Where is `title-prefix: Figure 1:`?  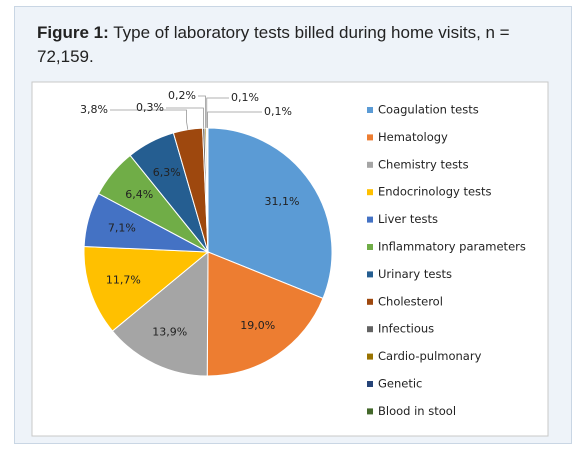
title-prefix: Figure 1: is located at coordinates (73, 32).